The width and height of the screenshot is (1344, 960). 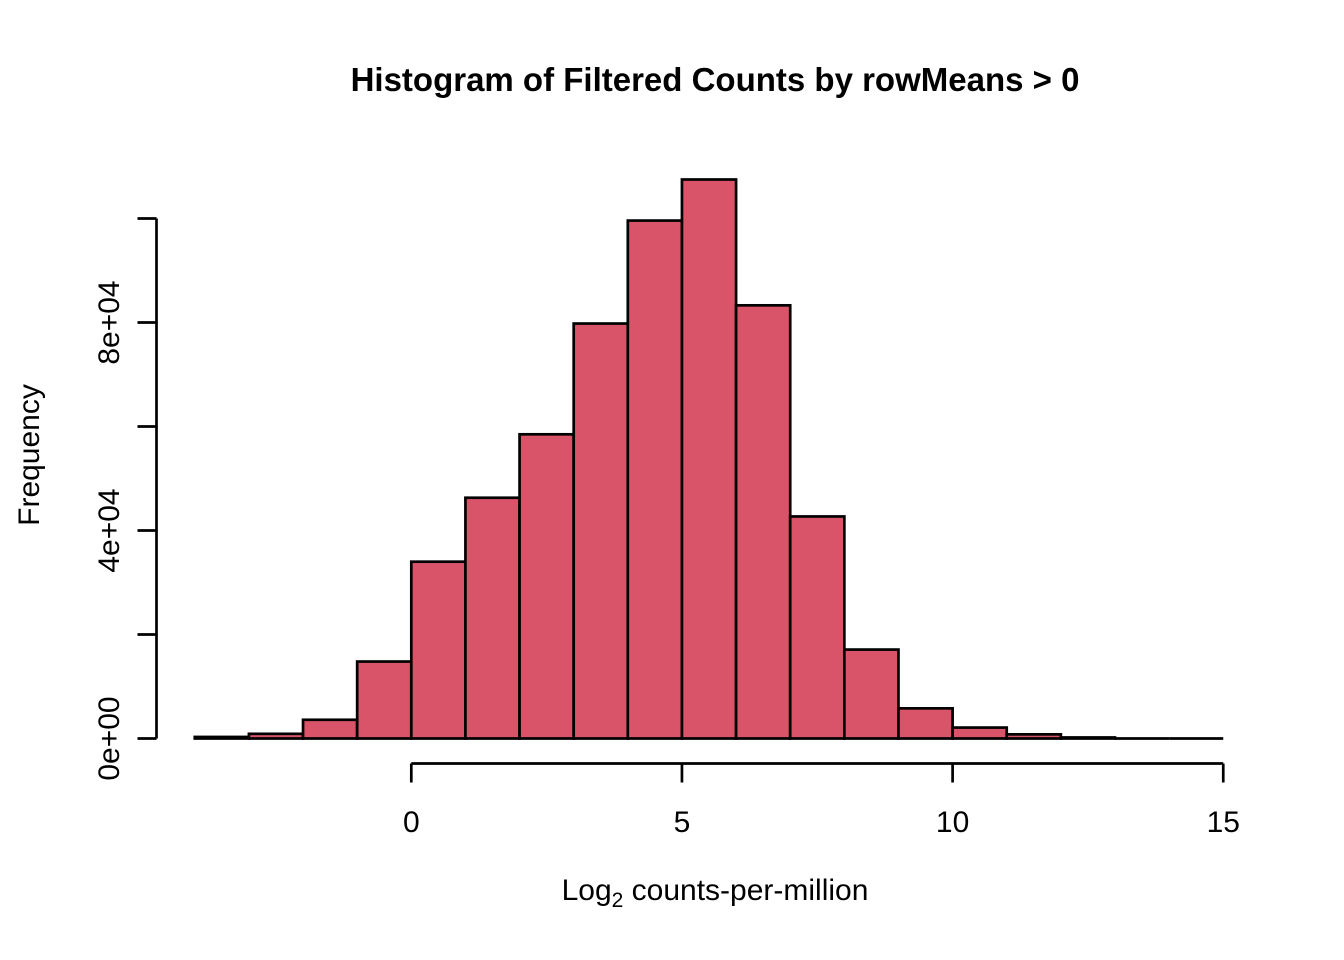 I want to click on y-tick-label: 4e+04, so click(x=109, y=530).